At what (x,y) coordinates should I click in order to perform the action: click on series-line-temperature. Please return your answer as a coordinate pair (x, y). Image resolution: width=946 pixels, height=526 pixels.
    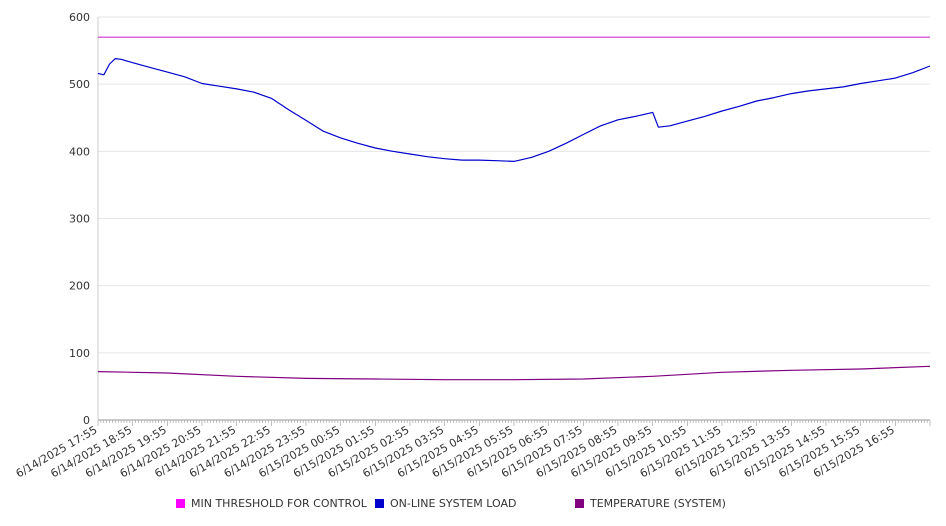
    Looking at the image, I should click on (514, 373).